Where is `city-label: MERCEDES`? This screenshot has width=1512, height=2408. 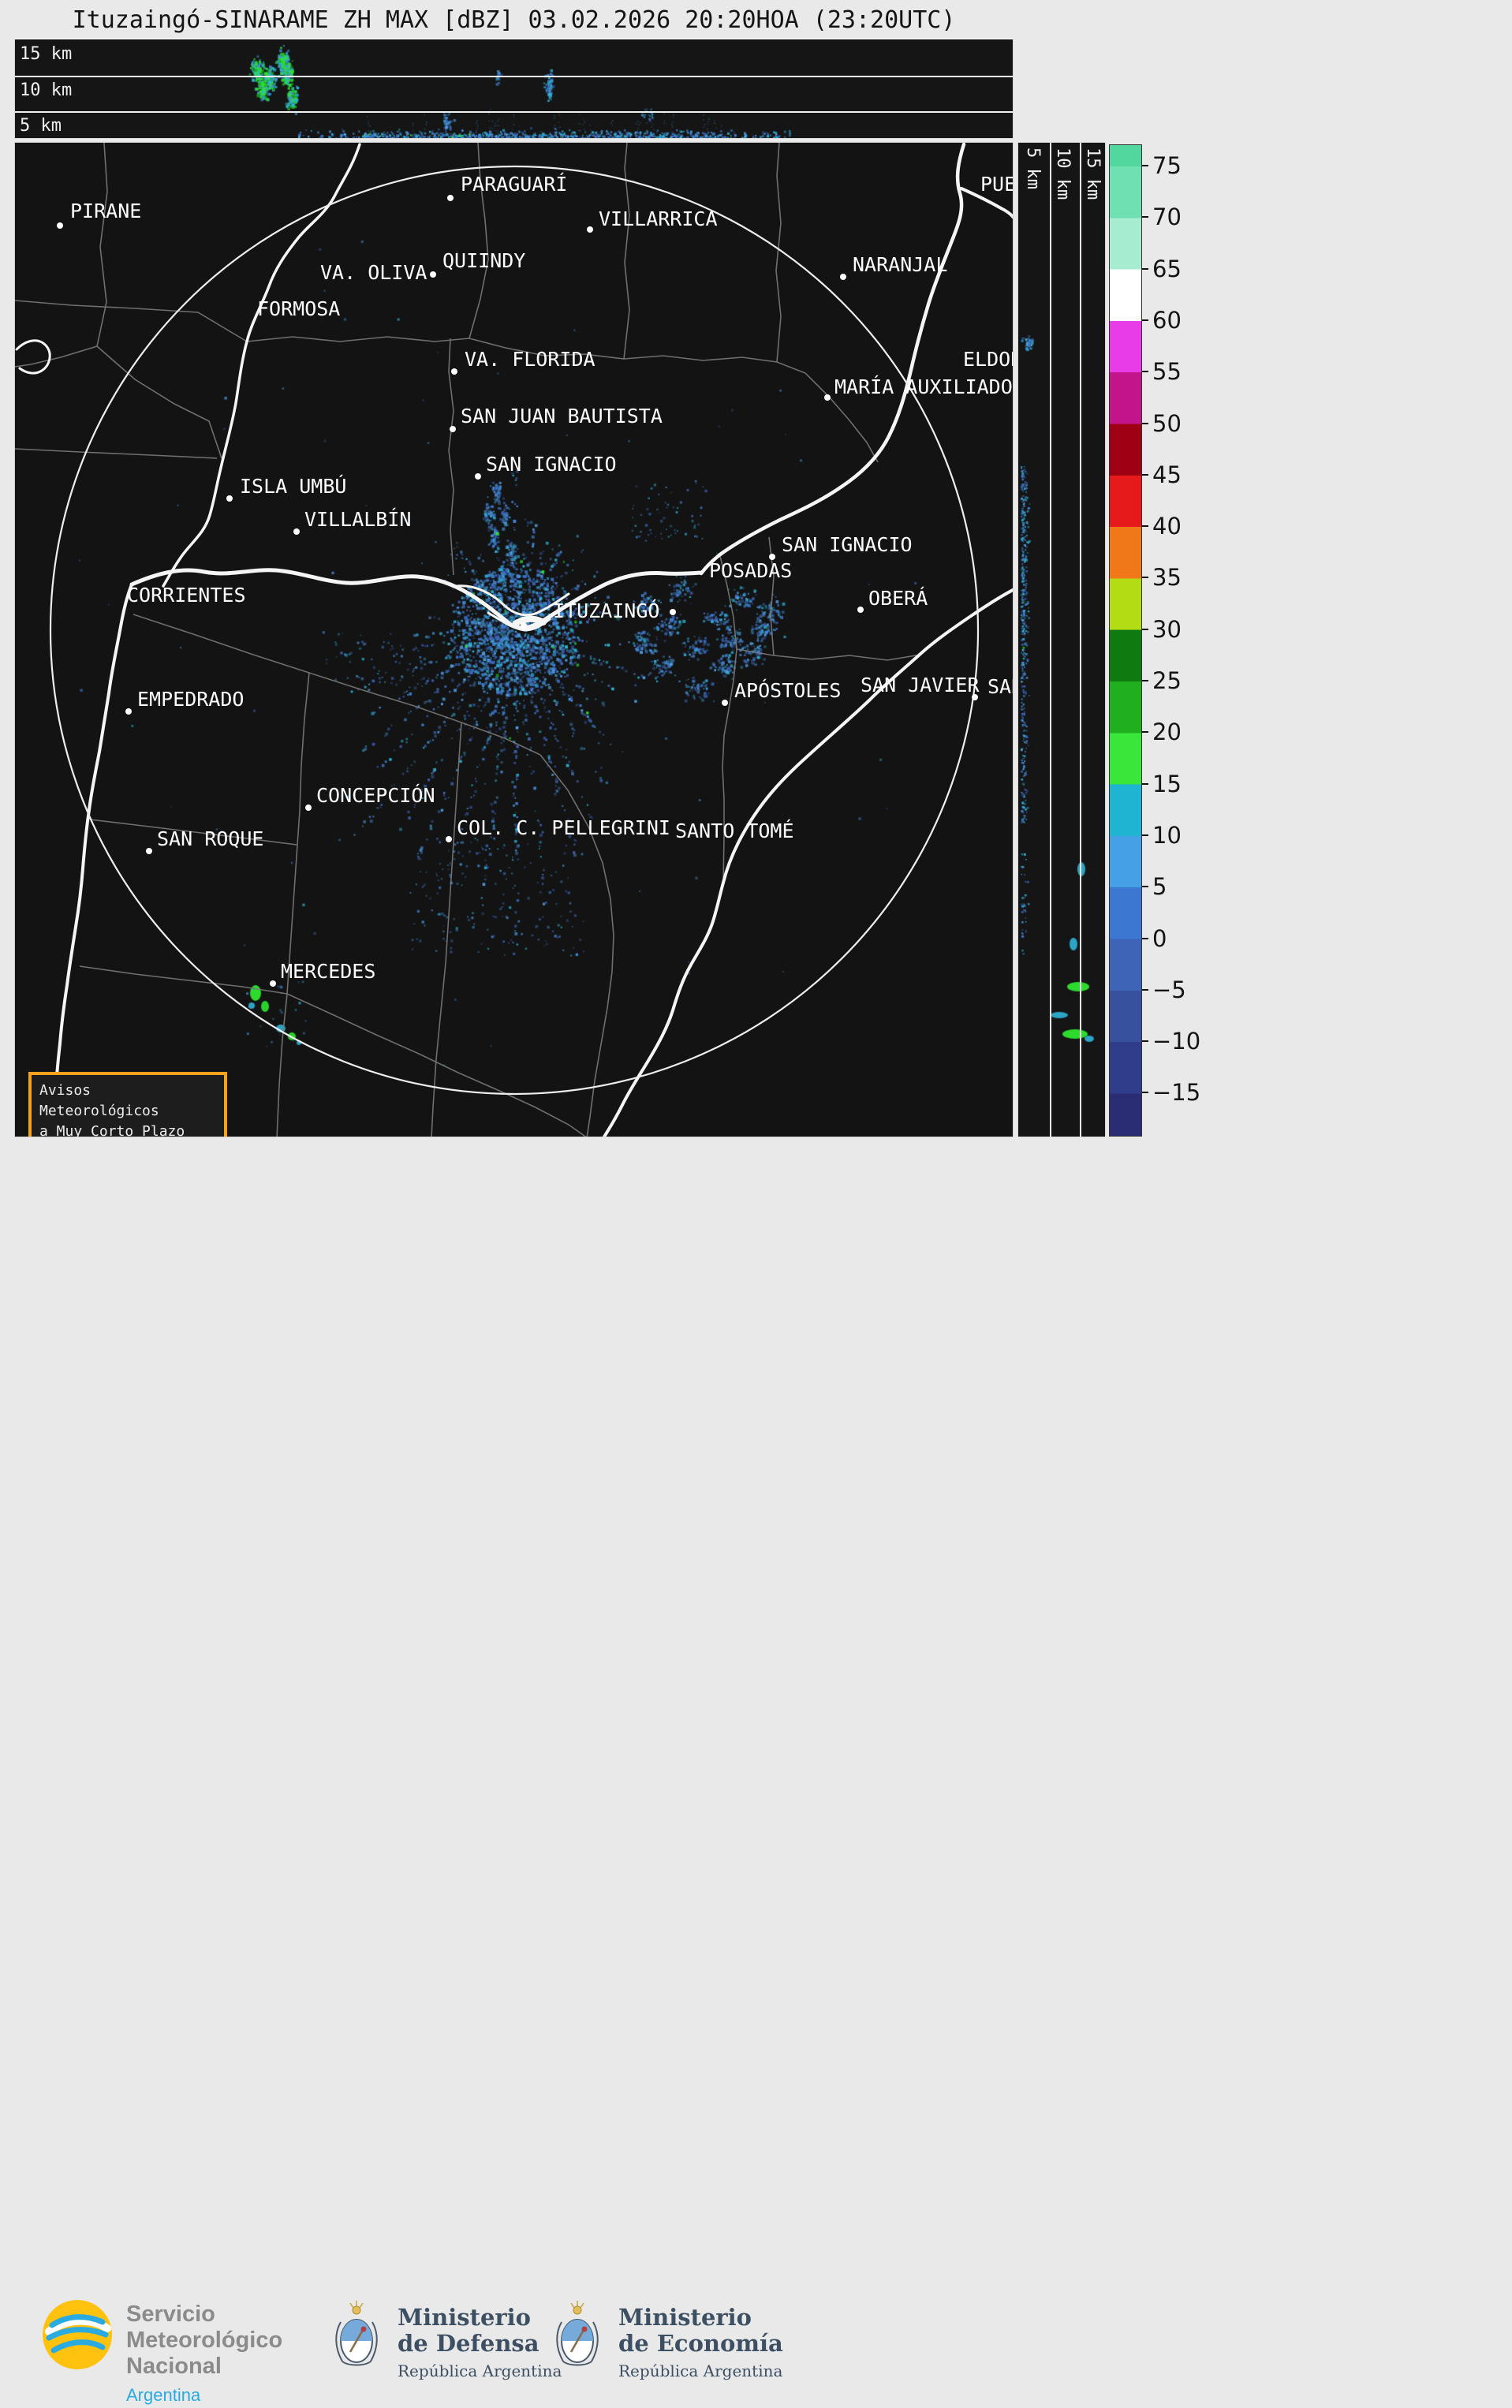 city-label: MERCEDES is located at coordinates (328, 971).